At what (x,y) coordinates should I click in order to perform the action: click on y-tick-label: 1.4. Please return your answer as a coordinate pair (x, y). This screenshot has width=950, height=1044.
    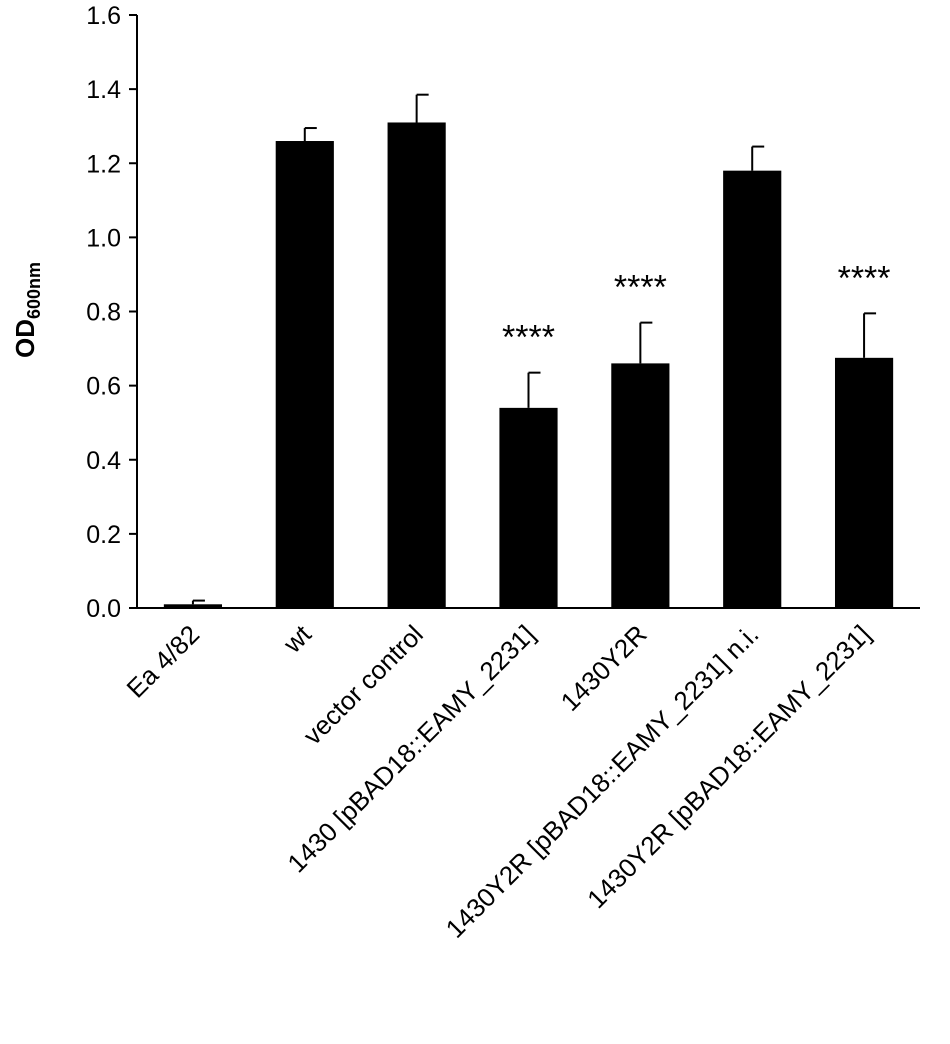
    Looking at the image, I should click on (103, 90).